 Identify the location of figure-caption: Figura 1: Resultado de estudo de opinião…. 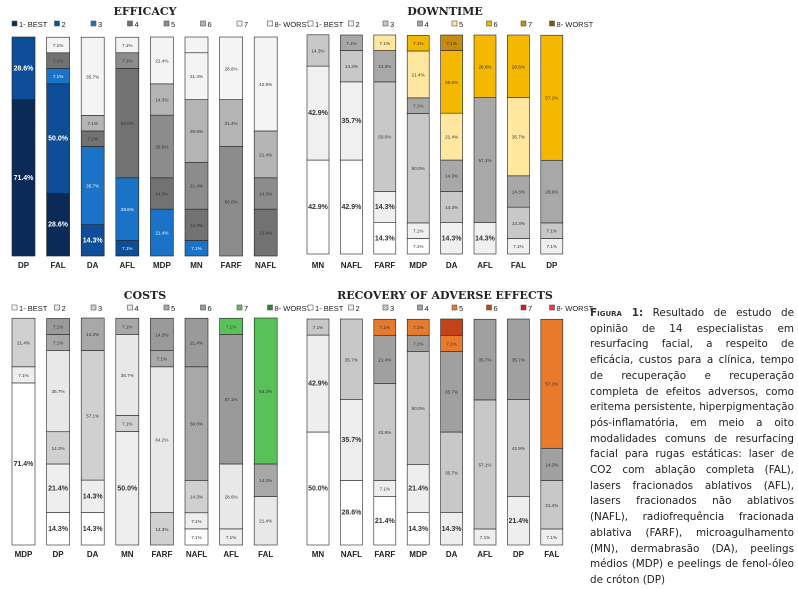
(692, 447).